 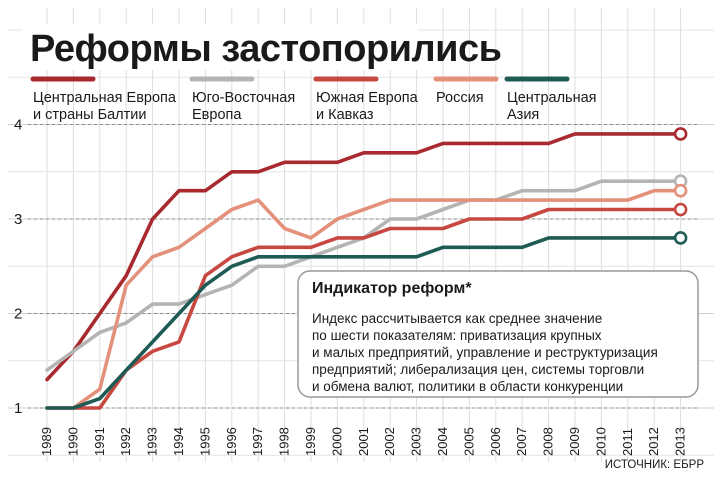 I want to click on xtick-label: 1989, so click(x=46, y=441).